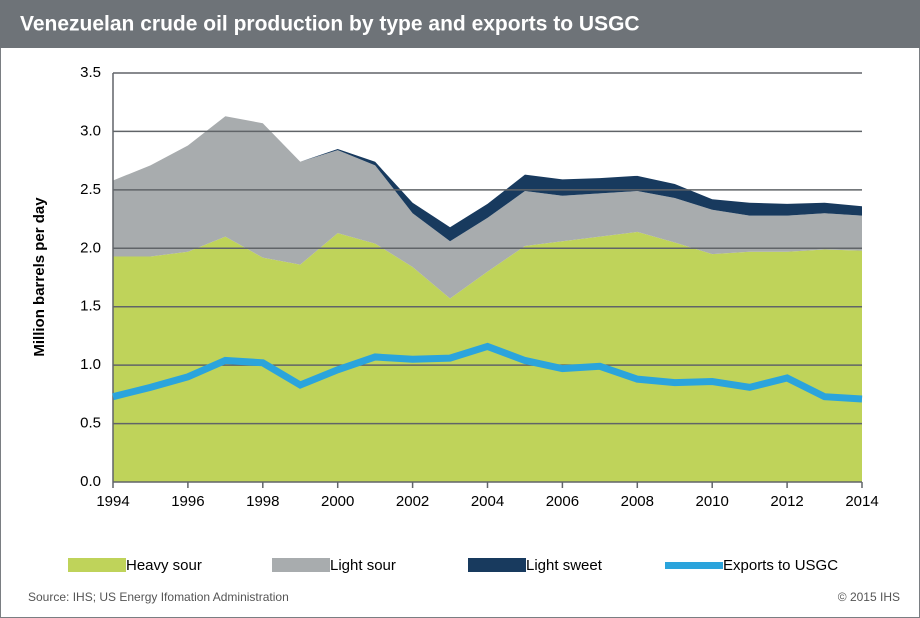 This screenshot has width=920, height=618. I want to click on x-tick-label: 2010, so click(712, 501).